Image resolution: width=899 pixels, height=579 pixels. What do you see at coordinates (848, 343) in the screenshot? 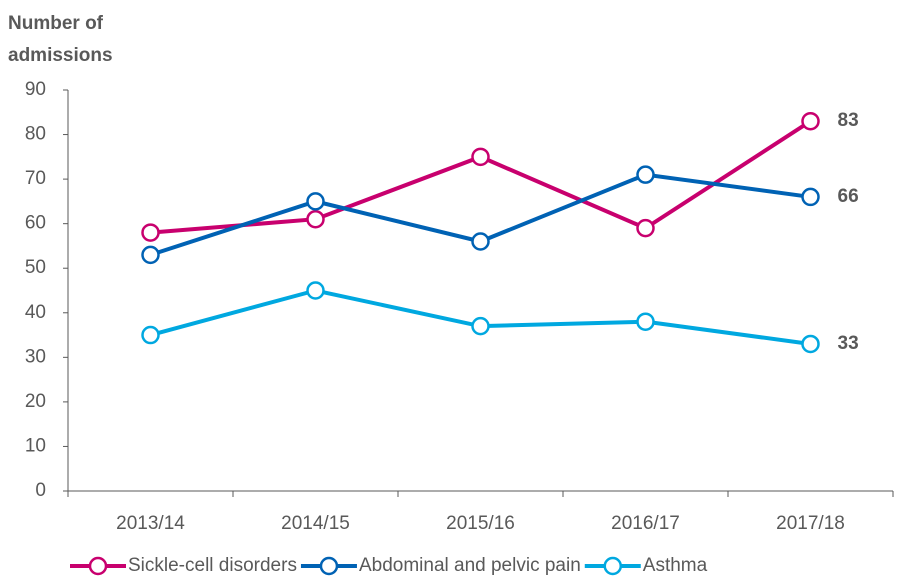
I see `data-label: 33` at bounding box center [848, 343].